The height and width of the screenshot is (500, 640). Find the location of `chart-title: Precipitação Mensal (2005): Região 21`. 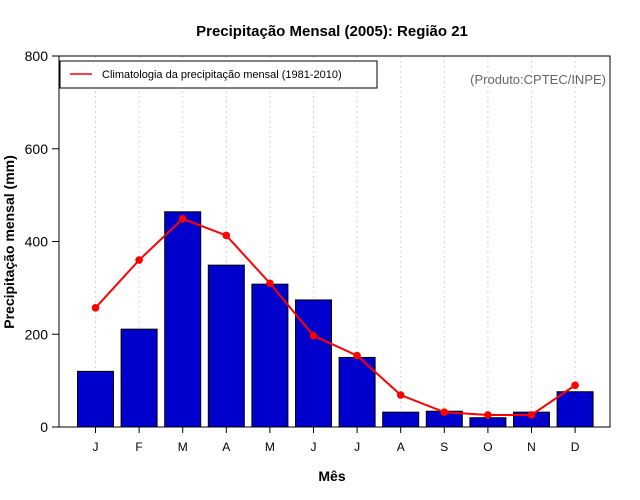

chart-title: Precipitação Mensal (2005): Região 21 is located at coordinates (332, 31).